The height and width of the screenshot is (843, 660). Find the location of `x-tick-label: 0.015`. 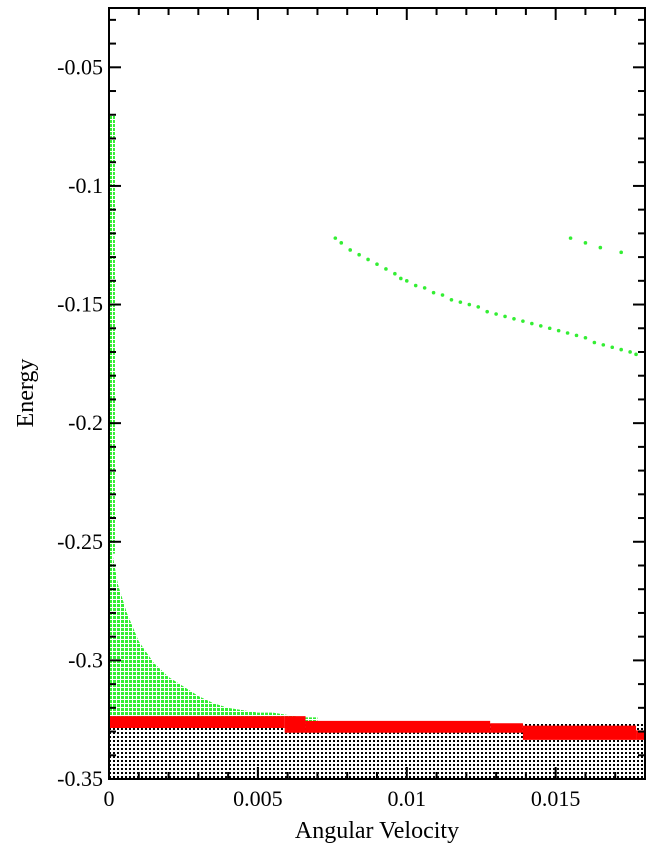

x-tick-label: 0.015 is located at coordinates (556, 798).